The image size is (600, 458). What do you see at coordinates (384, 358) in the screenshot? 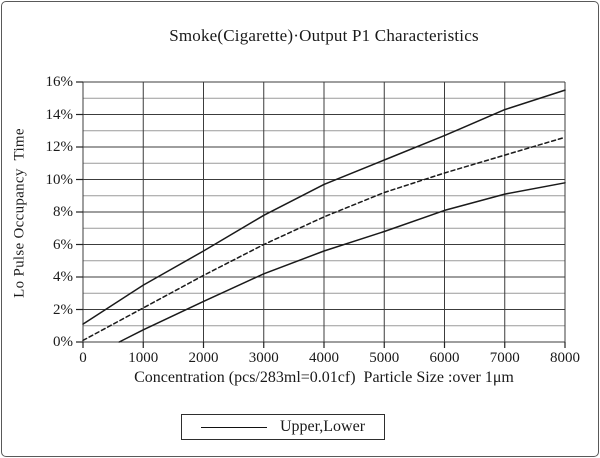
I see `x-tick-label: 5000` at bounding box center [384, 358].